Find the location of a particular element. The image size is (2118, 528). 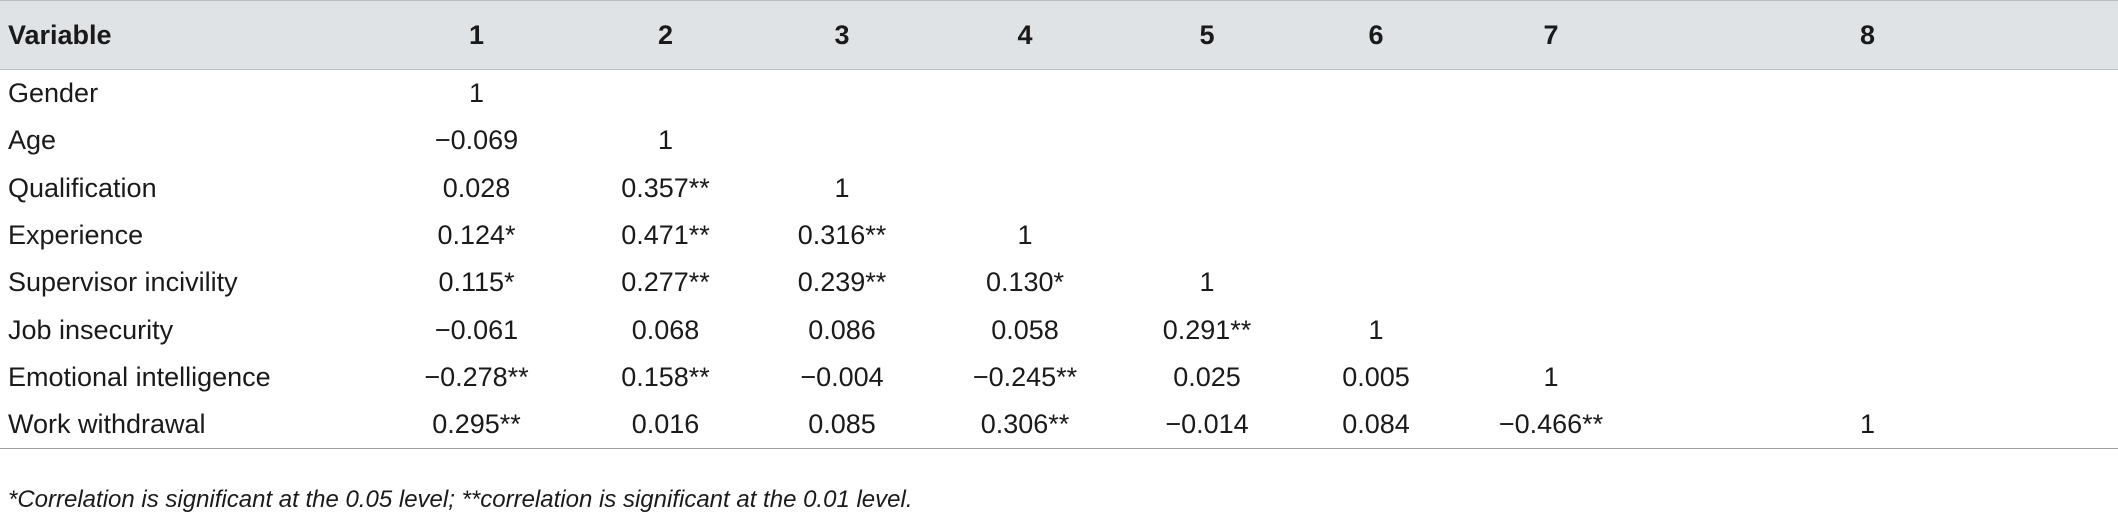

table-cell: 0.316** is located at coordinates (842, 235).